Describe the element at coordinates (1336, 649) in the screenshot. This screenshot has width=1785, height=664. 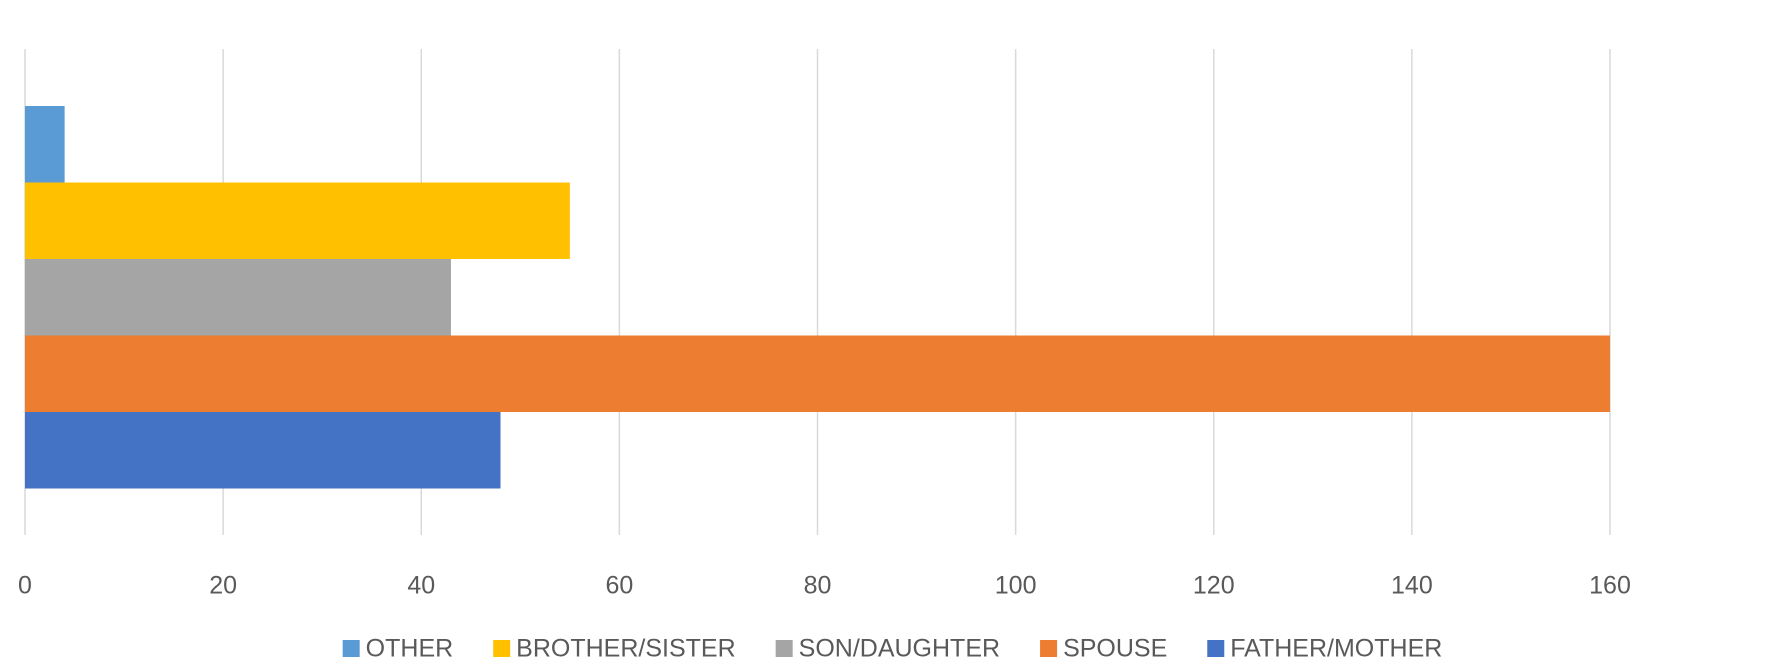
I see `legend-label: FATHER/MOTHER` at that location.